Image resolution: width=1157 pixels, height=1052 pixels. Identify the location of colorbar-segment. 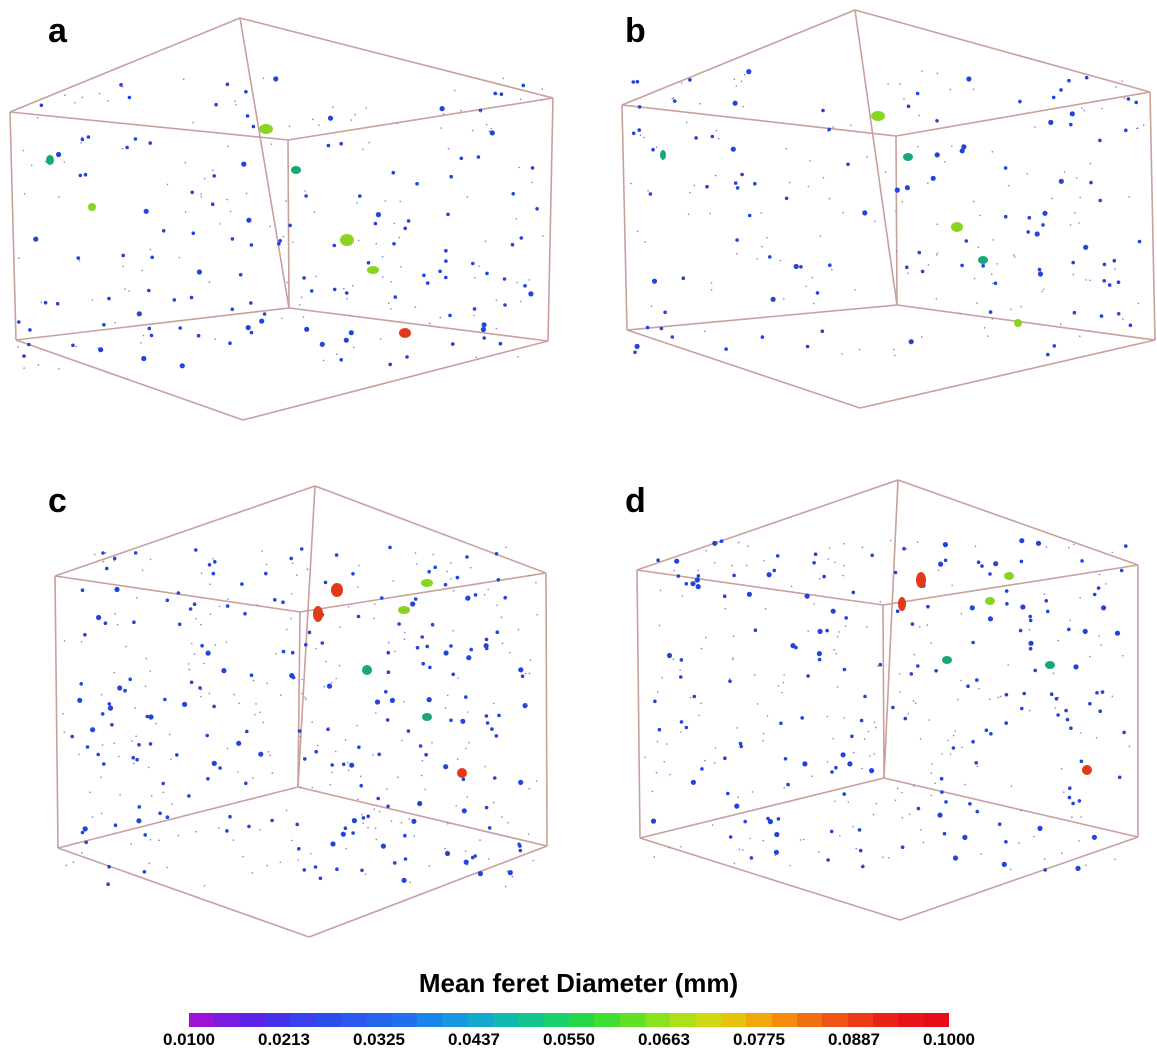
(835, 1020).